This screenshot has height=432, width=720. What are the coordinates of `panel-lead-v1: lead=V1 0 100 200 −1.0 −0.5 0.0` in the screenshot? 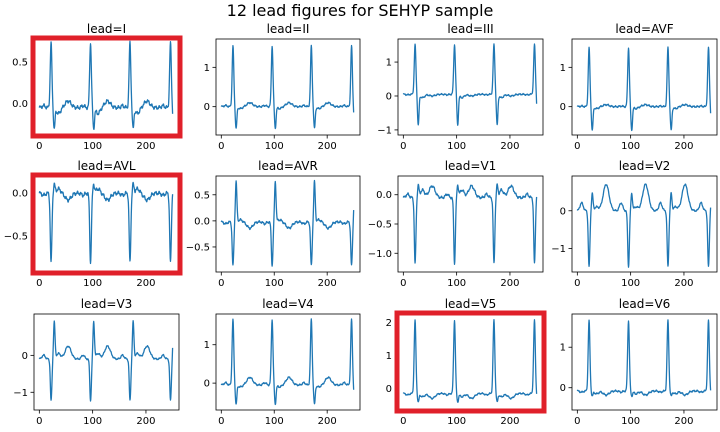 It's located at (456, 224).